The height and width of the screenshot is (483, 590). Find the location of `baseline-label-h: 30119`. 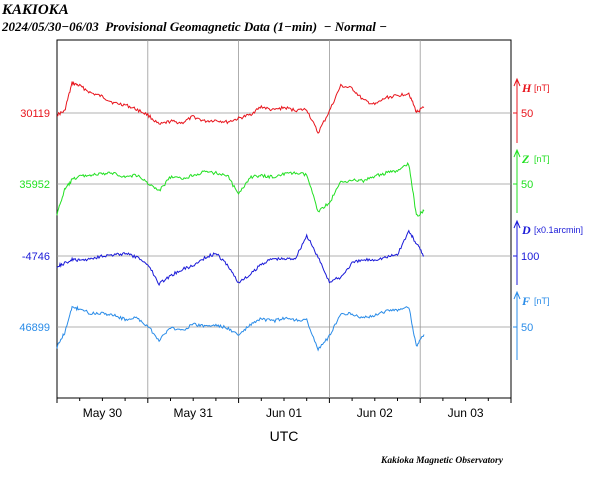

baseline-label-h: 30119 is located at coordinates (35, 114).